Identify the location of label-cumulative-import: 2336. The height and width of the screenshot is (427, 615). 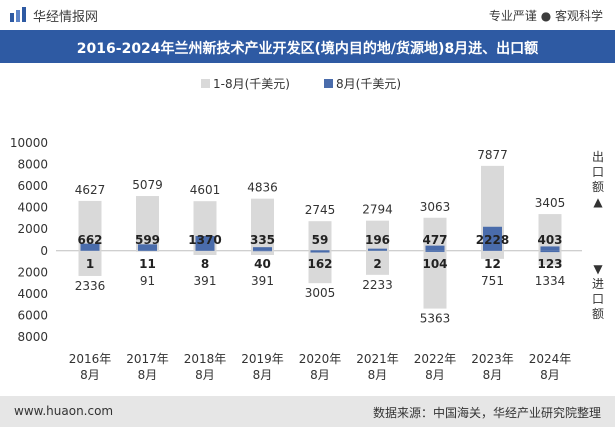
(90, 286).